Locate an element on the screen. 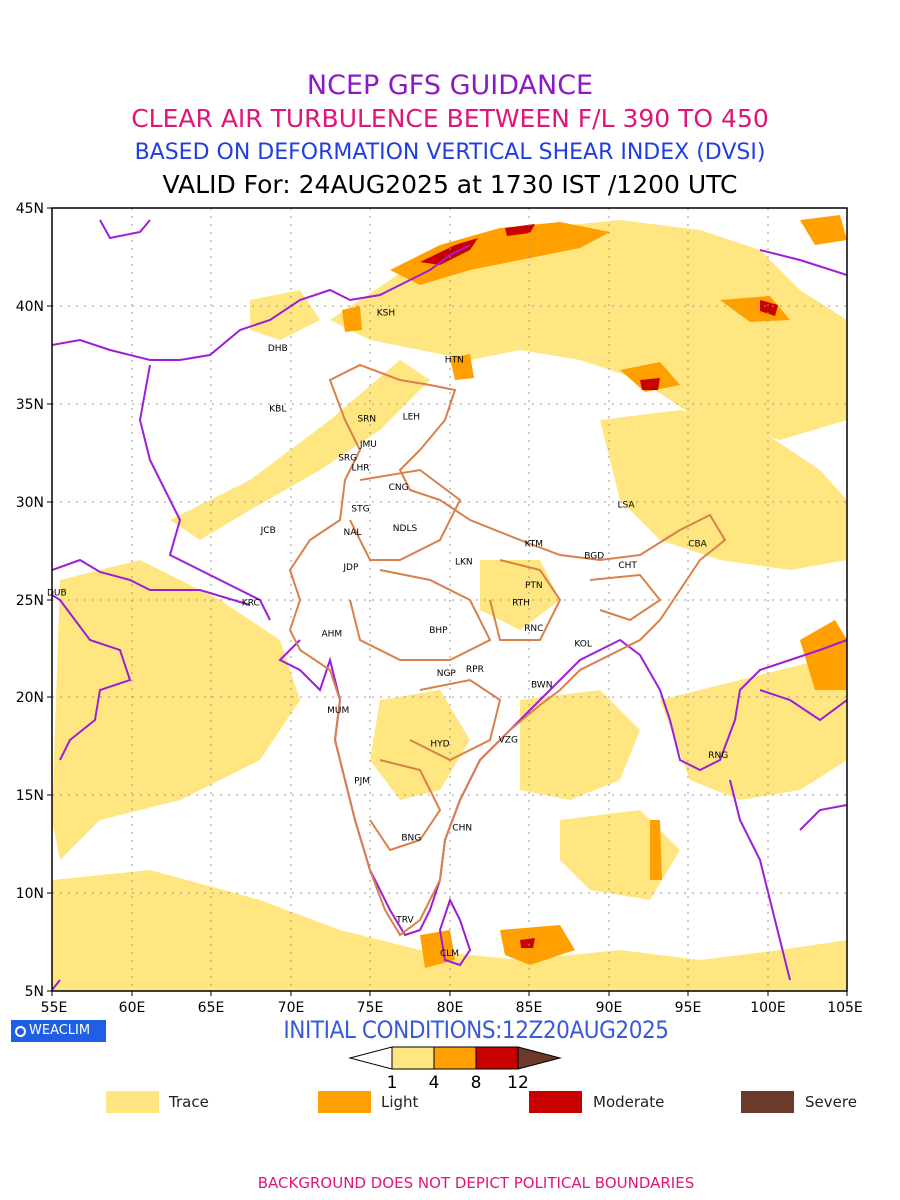  colorbar-light-box is located at coordinates (455, 1058).